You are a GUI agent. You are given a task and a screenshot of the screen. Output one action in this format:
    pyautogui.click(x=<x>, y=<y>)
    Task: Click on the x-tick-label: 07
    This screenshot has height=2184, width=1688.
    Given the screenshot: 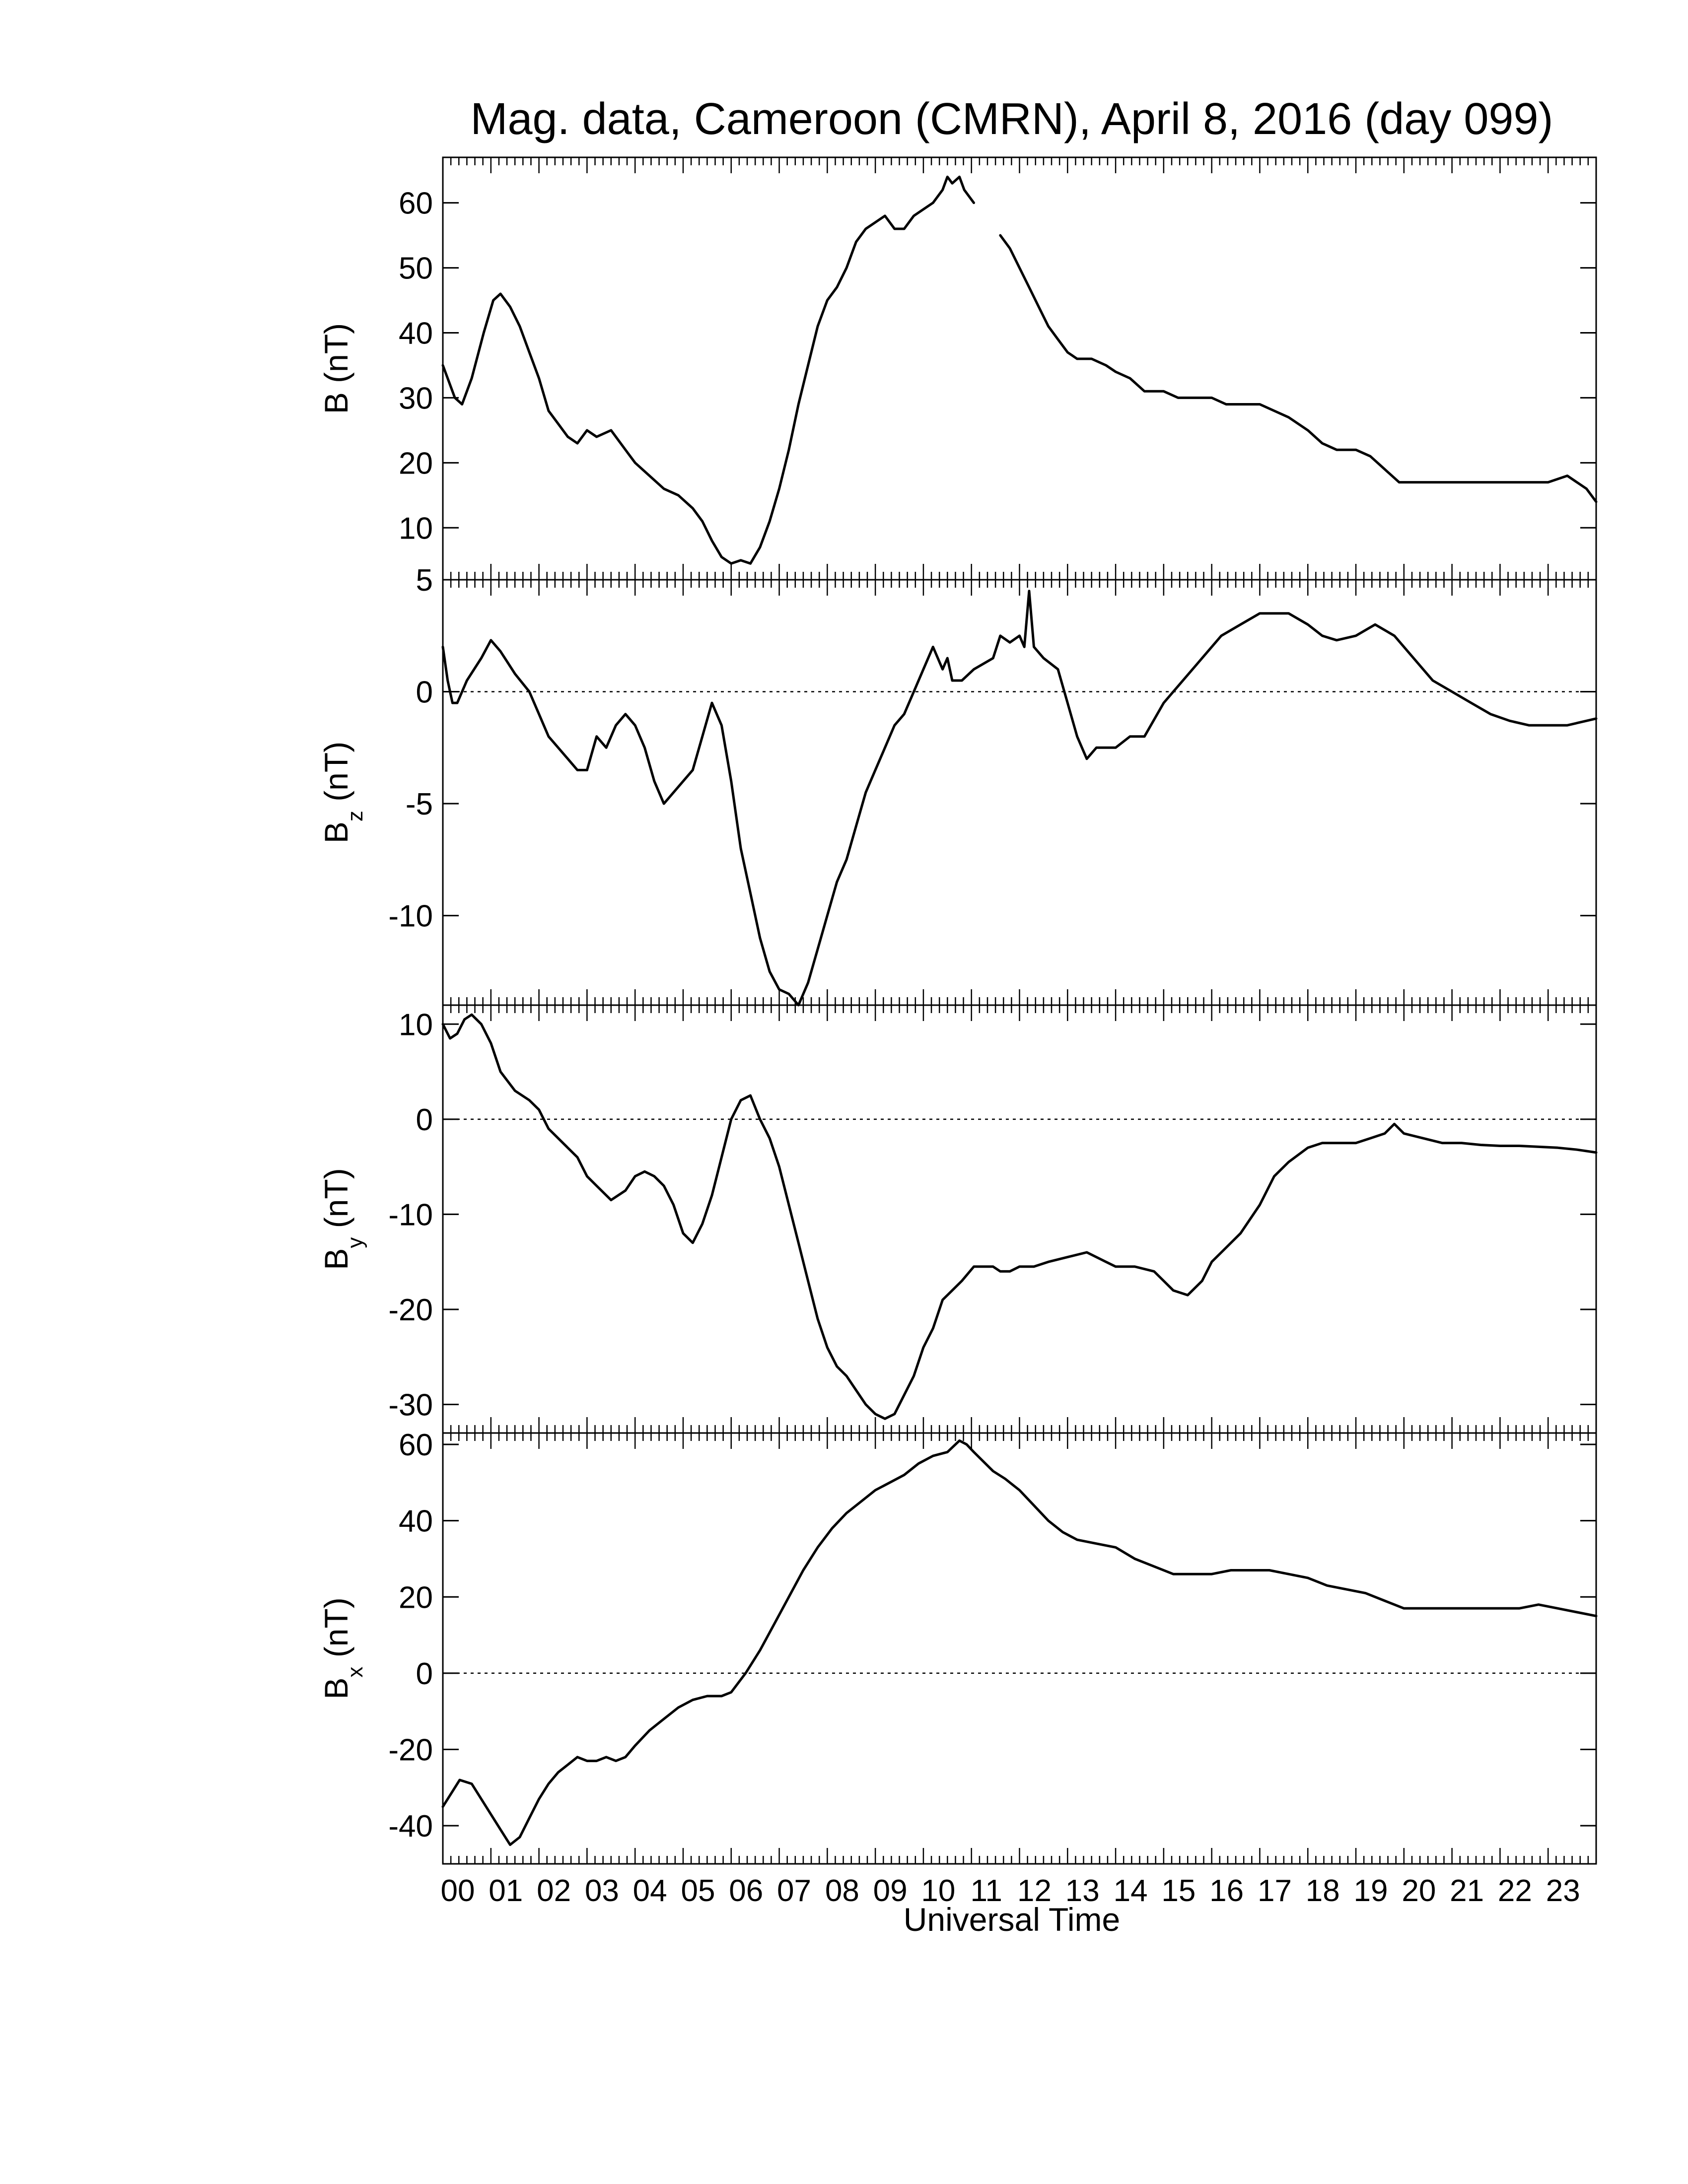 What is the action you would take?
    pyautogui.click(x=794, y=1891)
    